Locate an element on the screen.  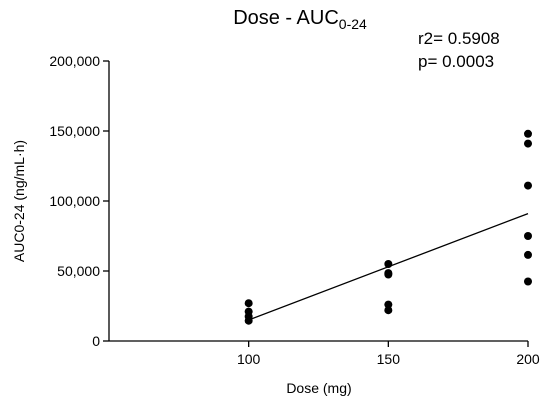
x-axis-ticks: 100 150 200 is located at coordinates (388, 354).